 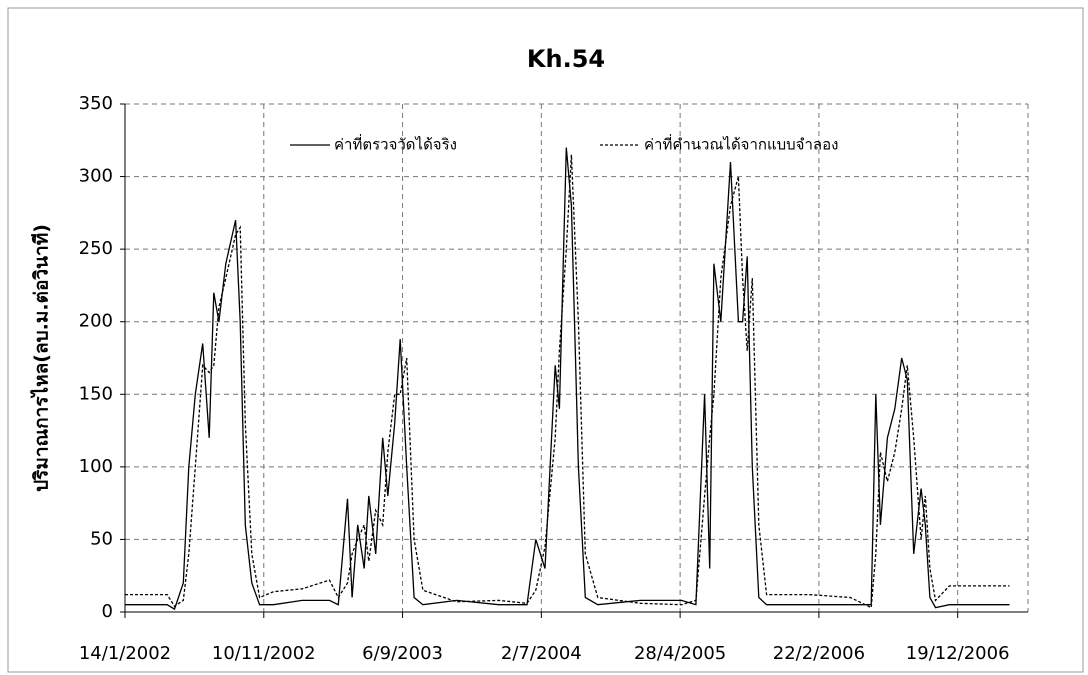 I want to click on x-tick-label: 28/4/2005, so click(x=680, y=653).